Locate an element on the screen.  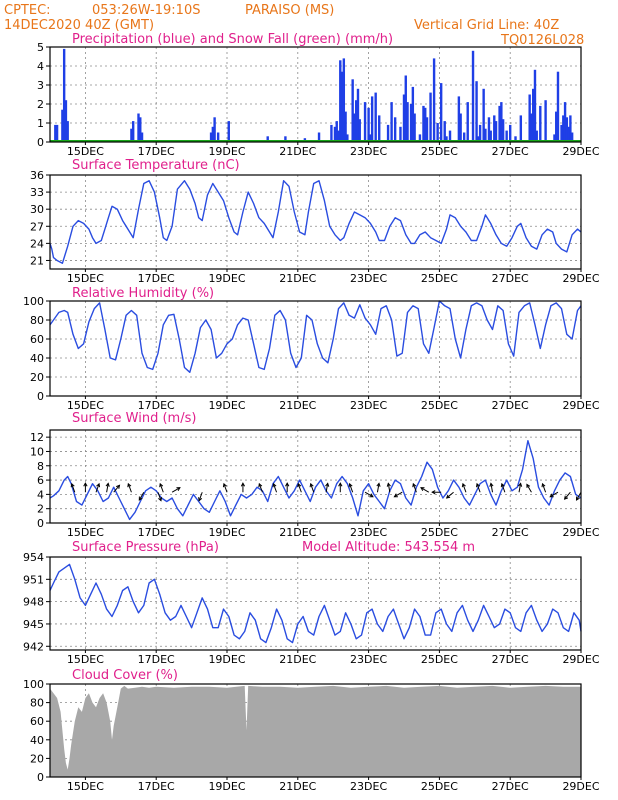
wind-xtick-label: 27DEC is located at coordinates (510, 532).